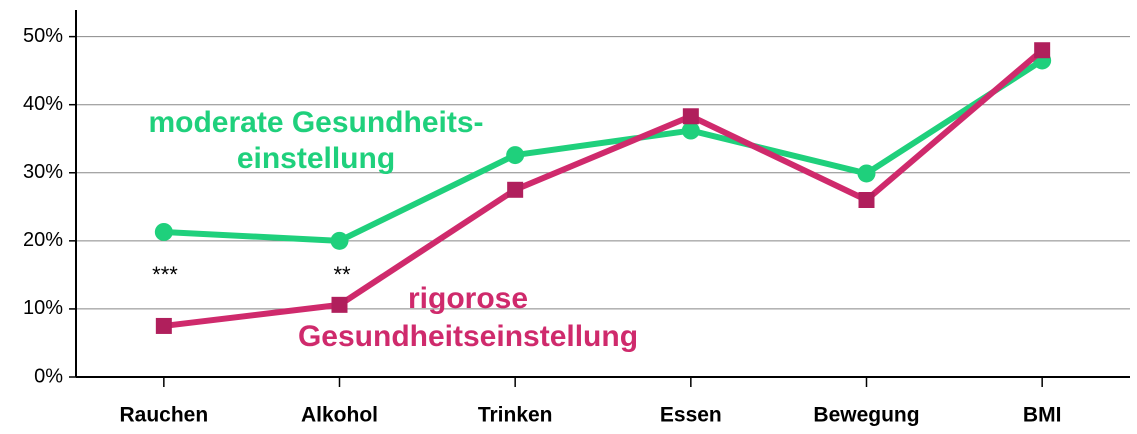 The width and height of the screenshot is (1137, 434). I want to click on x-tick-label: BMI, so click(1042, 415).